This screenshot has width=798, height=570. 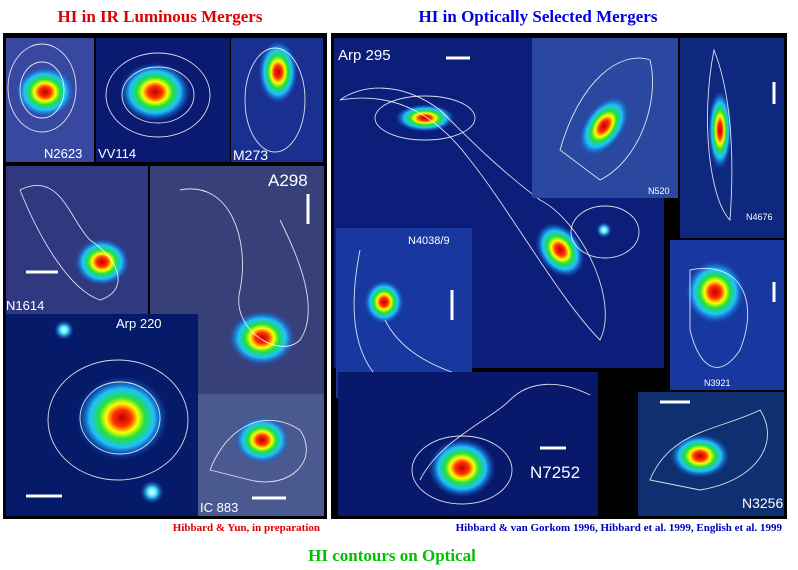 What do you see at coordinates (392, 555) in the screenshot?
I see `caption: HI contours on Optical` at bounding box center [392, 555].